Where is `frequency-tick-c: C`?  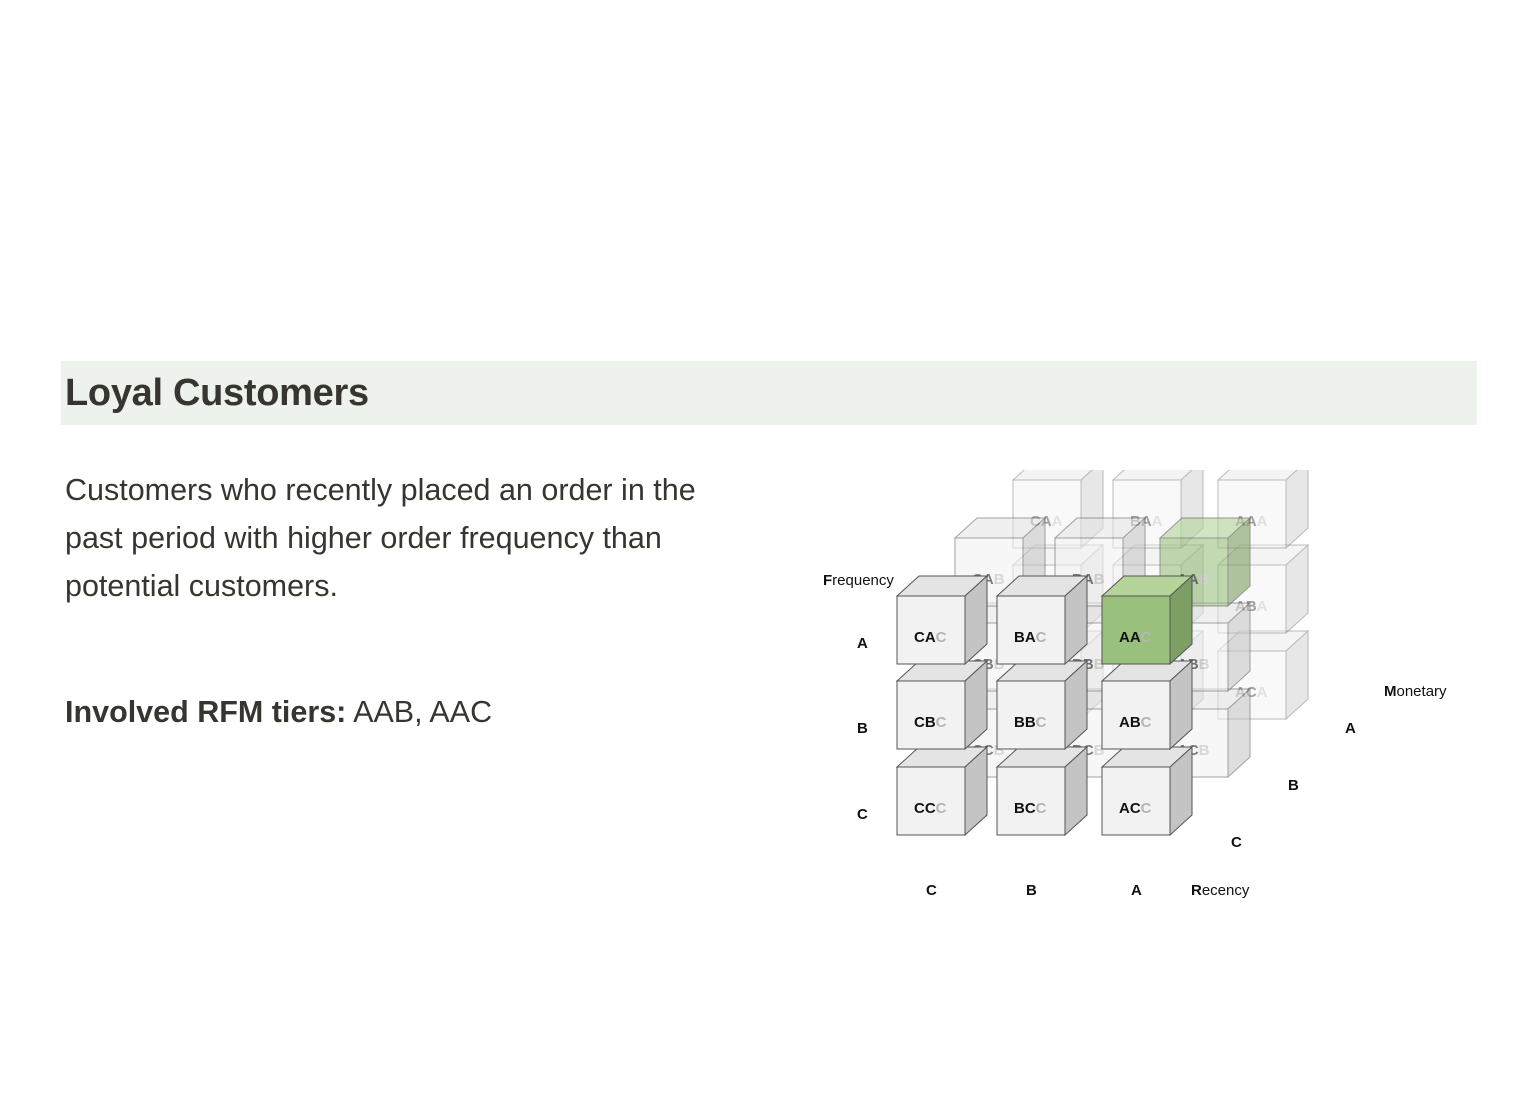 frequency-tick-c: C is located at coordinates (862, 814).